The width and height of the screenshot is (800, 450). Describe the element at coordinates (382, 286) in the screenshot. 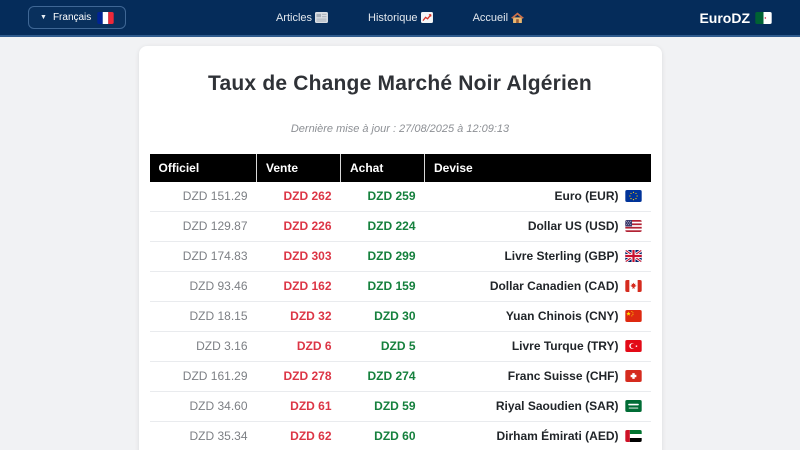

I see `buy-rate: DZD 159` at that location.